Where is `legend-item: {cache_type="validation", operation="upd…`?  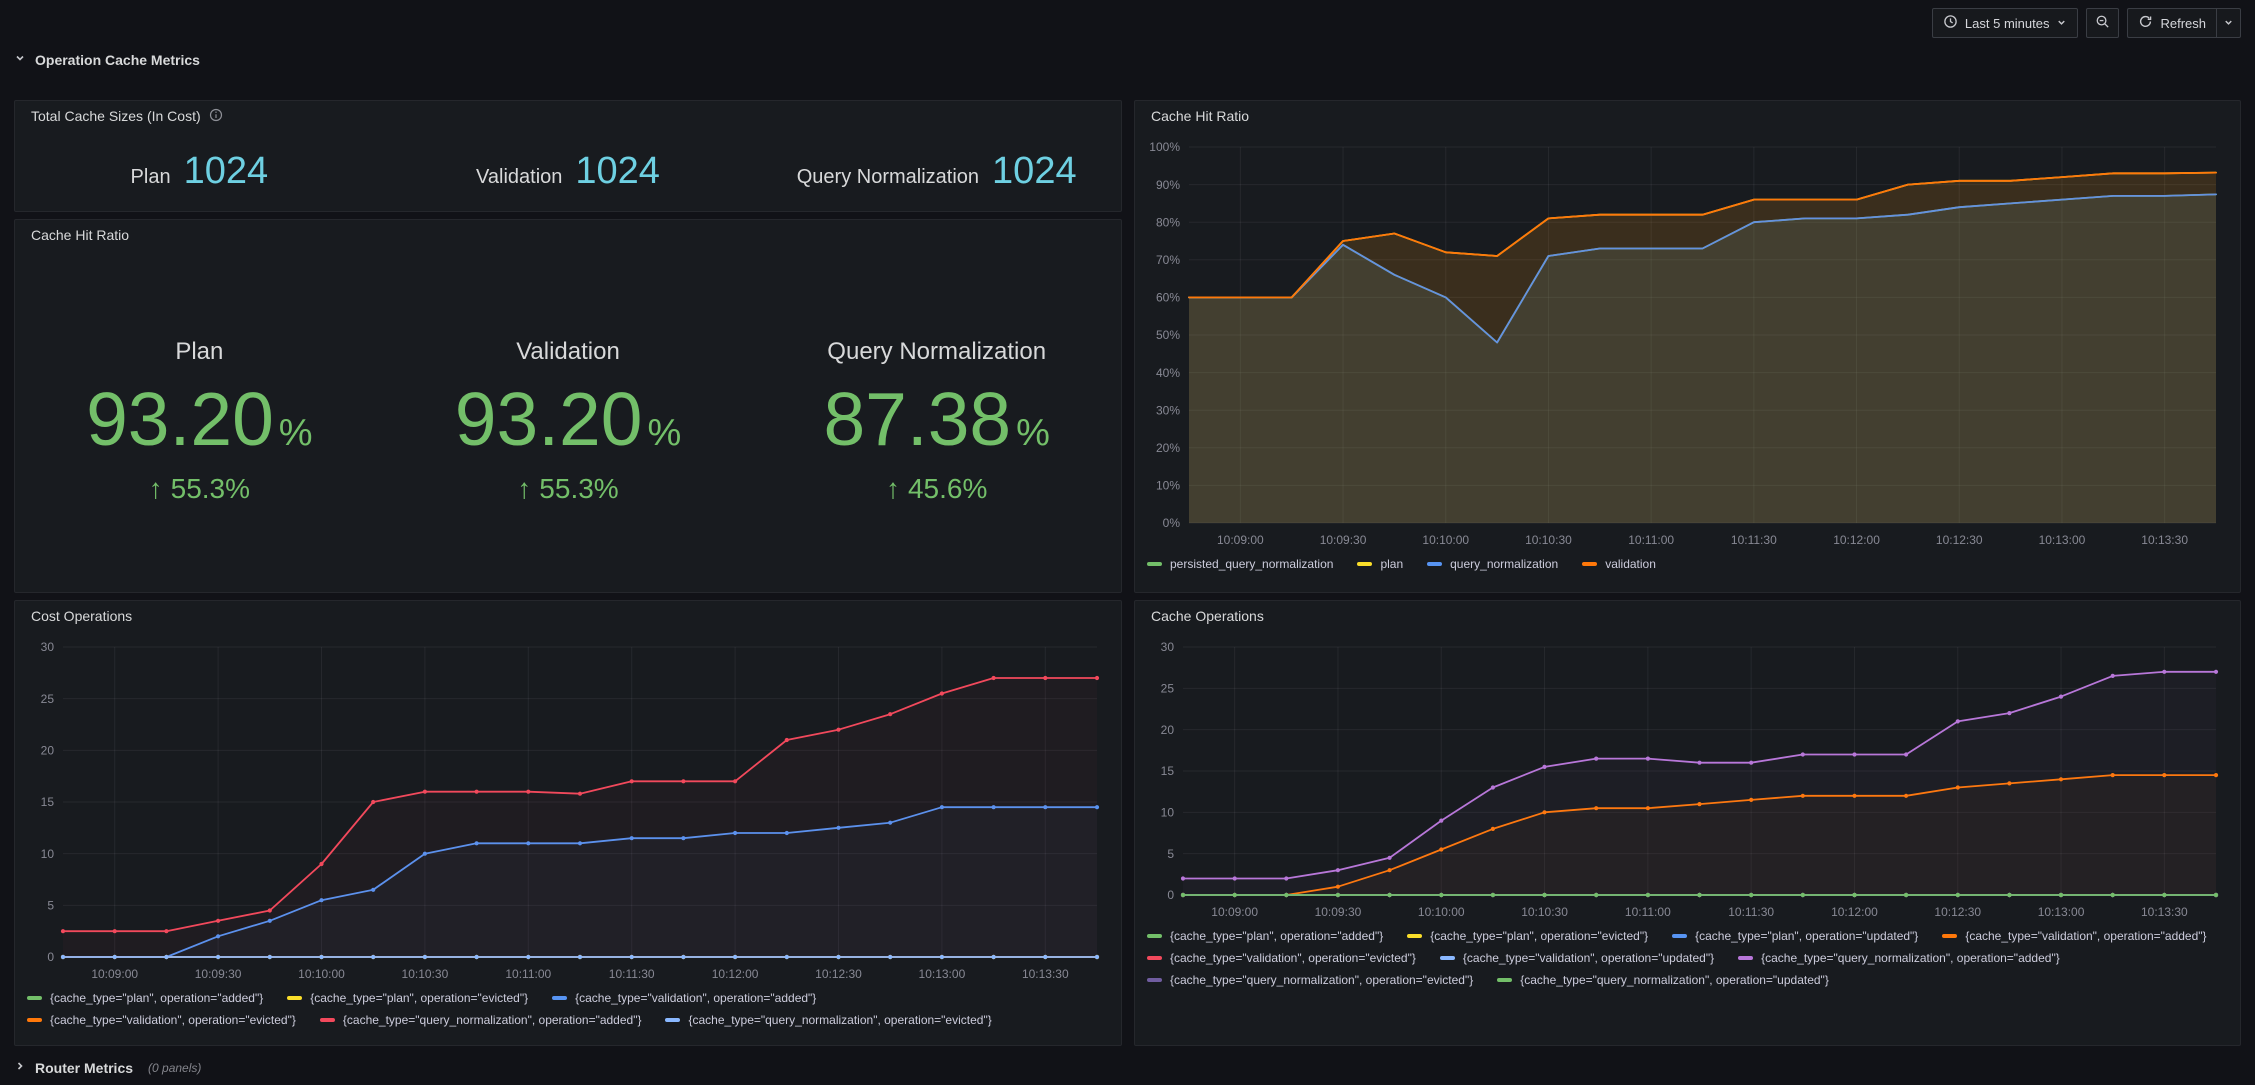
legend-item: {cache_type="validation", operation="upd… is located at coordinates (1576, 958).